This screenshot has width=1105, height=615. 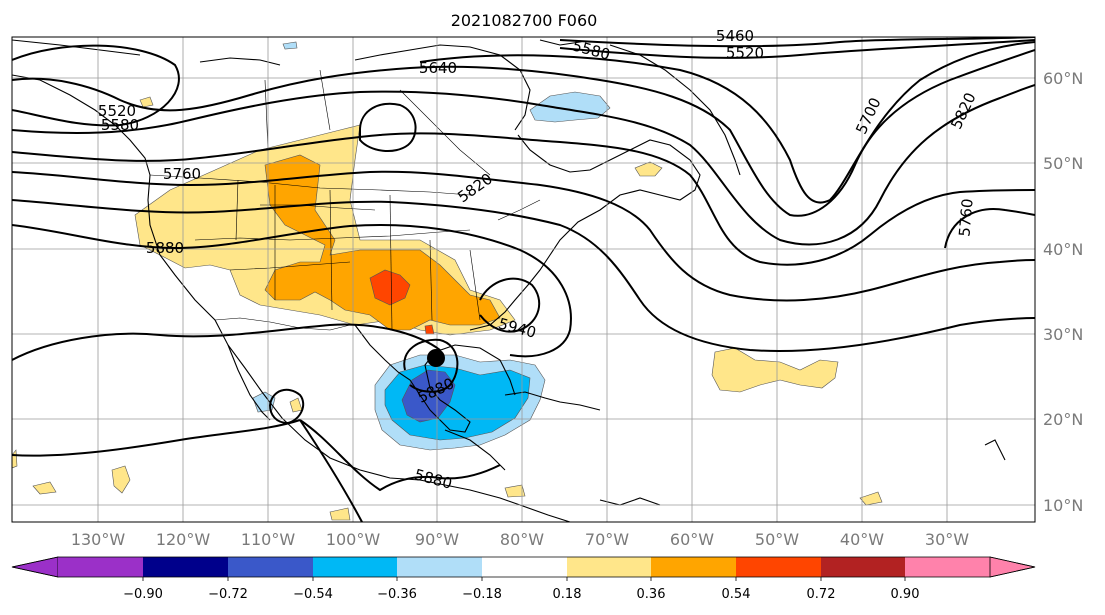 What do you see at coordinates (1063, 249) in the screenshot?
I see `lat-label: 40°N` at bounding box center [1063, 249].